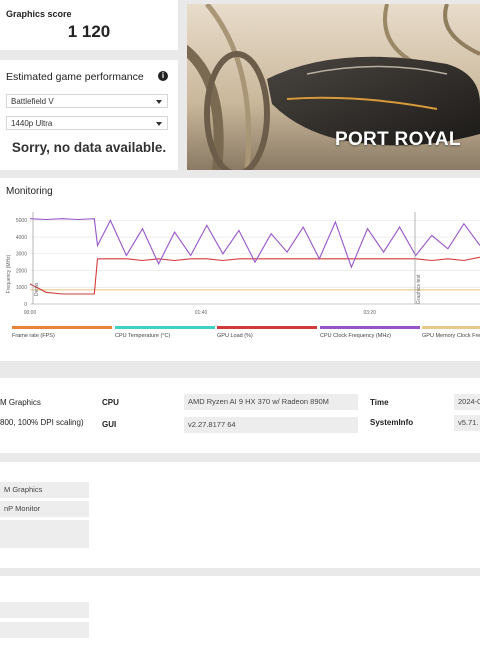 The image size is (480, 650). I want to click on legend-label: Frame rate (FPS), so click(33, 336).